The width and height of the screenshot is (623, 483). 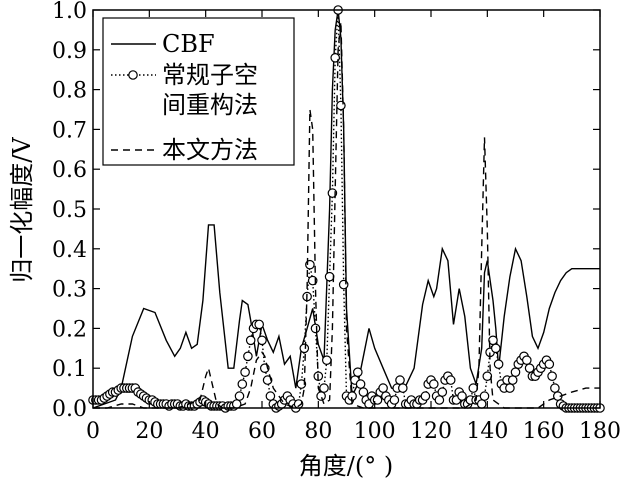 I want to click on y-tick-label: 0.1, so click(x=69, y=369).